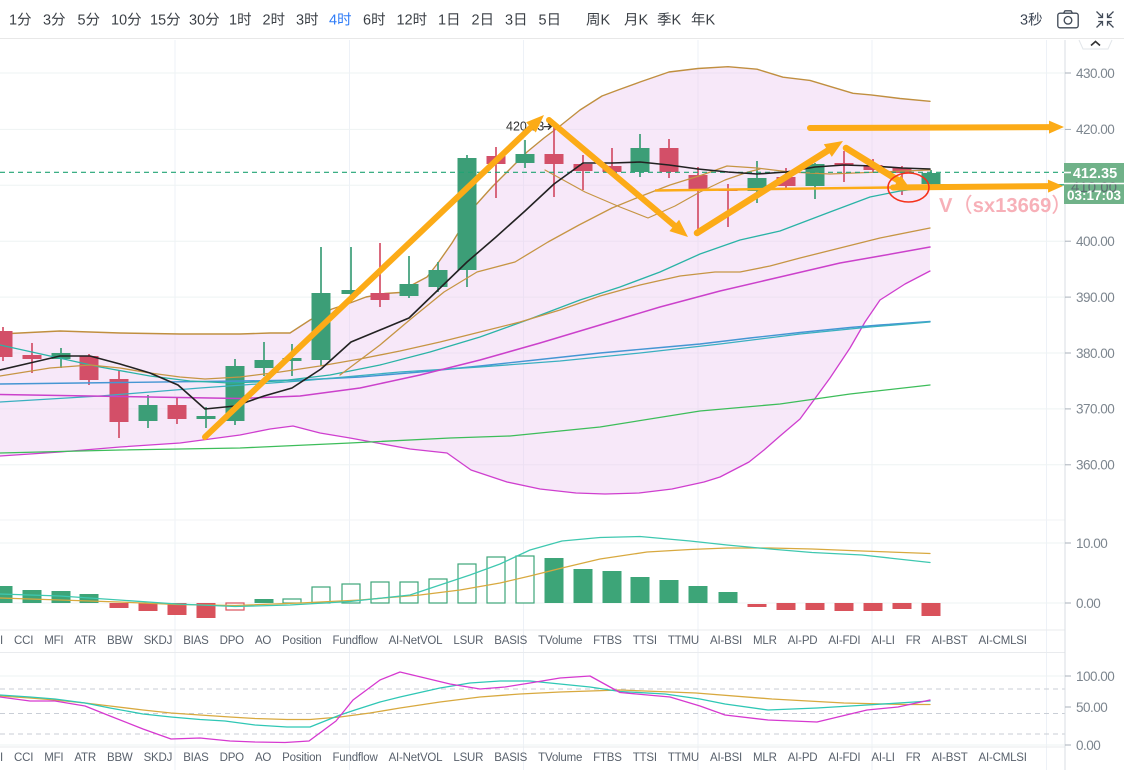 The height and width of the screenshot is (775, 1124). Describe the element at coordinates (1095, 353) in the screenshot. I see `svg-text: 380.00` at that location.